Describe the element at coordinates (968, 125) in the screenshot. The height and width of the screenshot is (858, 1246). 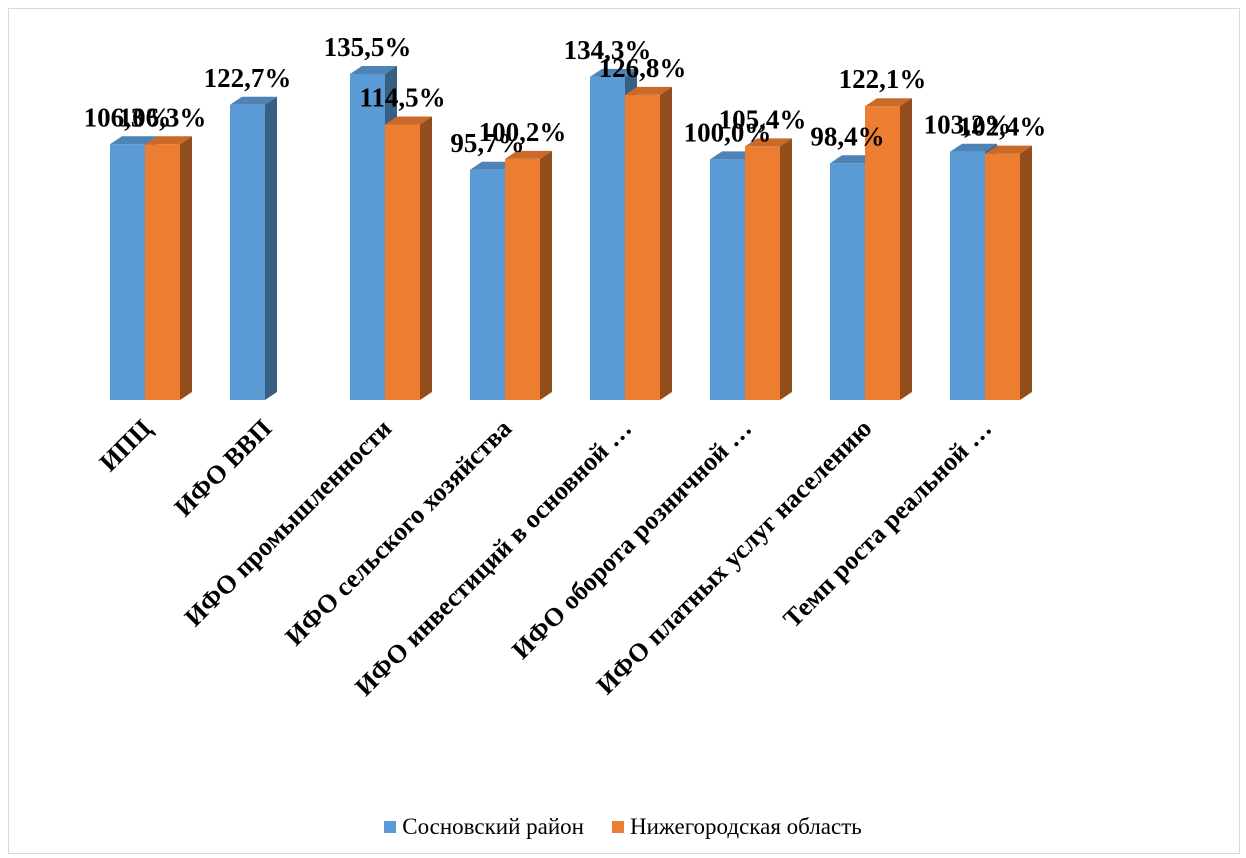
I see `data-label-1-8: 103,2%` at that location.